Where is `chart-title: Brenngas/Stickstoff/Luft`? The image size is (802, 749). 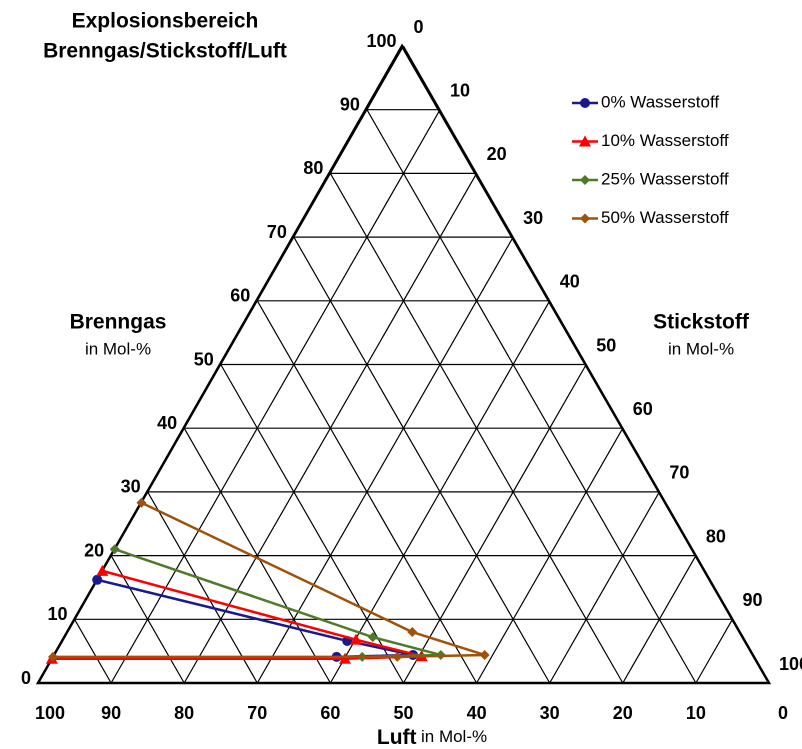 chart-title: Brenngas/Stickstoff/Luft is located at coordinates (165, 51).